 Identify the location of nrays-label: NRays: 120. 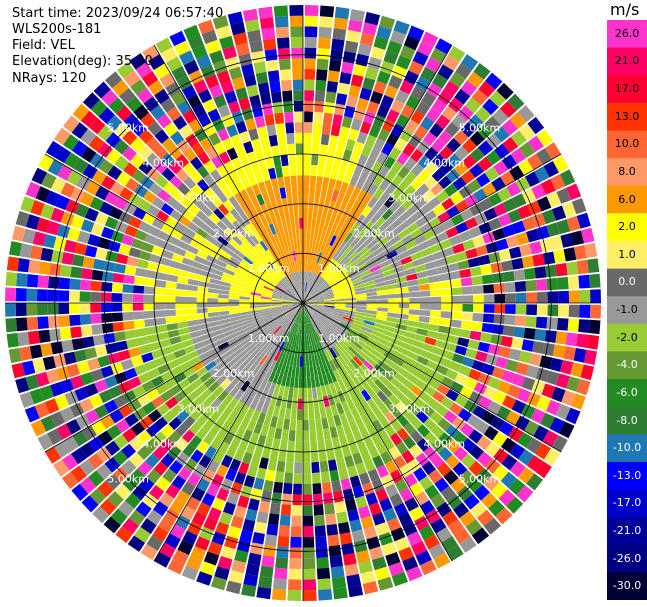
(49, 78).